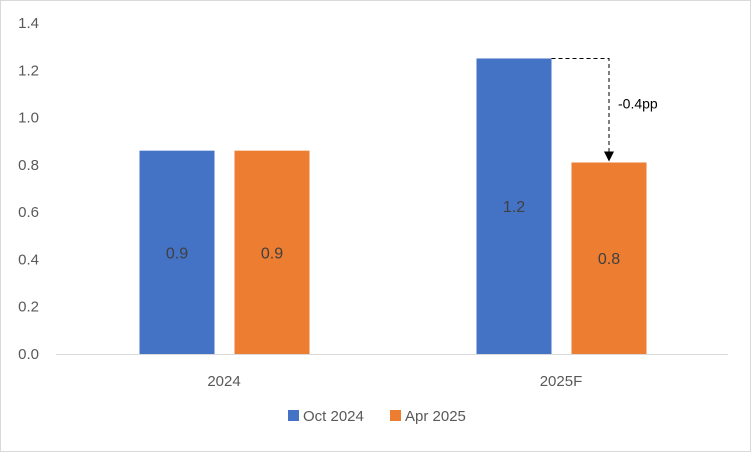 This screenshot has height=456, width=751. What do you see at coordinates (333, 416) in the screenshot?
I see `legend-label: Oct 2024` at bounding box center [333, 416].